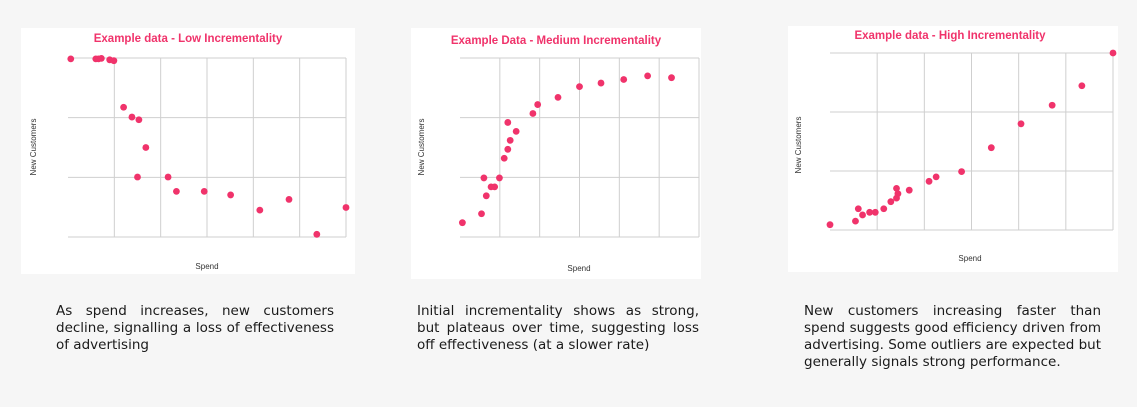 The image size is (1137, 407). I want to click on chart-title: Example Data - Medium Incrementality, so click(556, 41).